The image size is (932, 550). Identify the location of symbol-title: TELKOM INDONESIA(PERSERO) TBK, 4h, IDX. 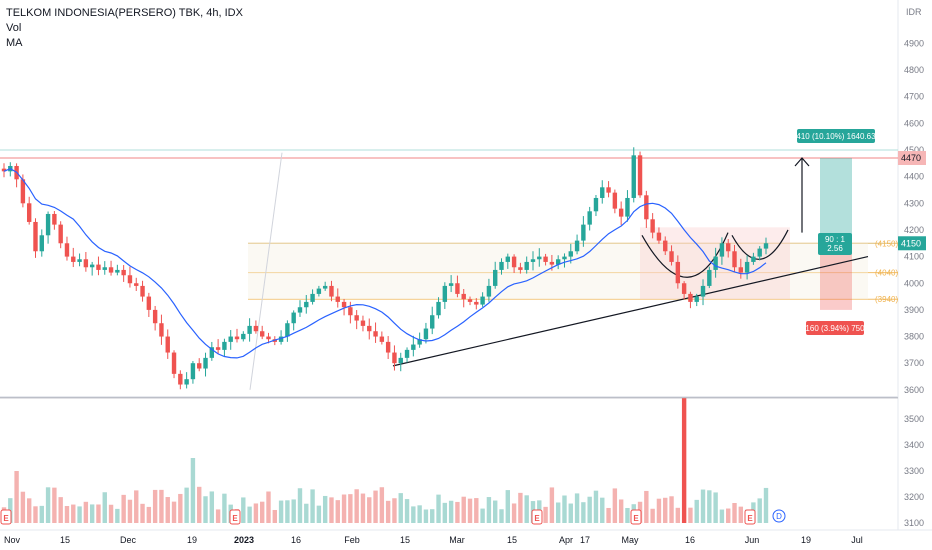
(124, 13).